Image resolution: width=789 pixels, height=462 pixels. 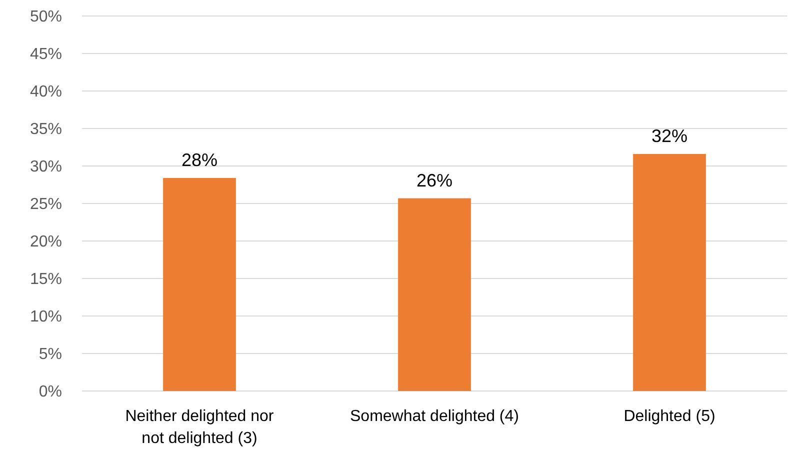 What do you see at coordinates (46, 129) in the screenshot?
I see `y-tick-label: 35%` at bounding box center [46, 129].